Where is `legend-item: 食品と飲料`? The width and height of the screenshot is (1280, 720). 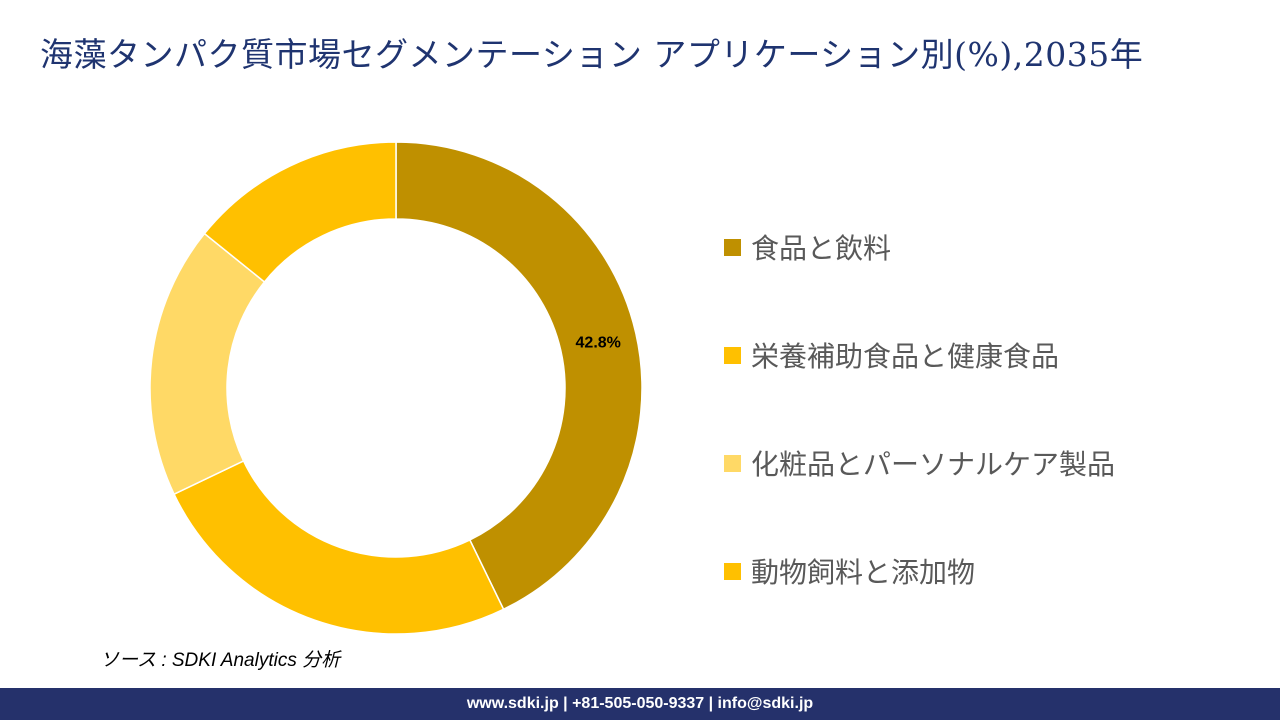 legend-item: 食品と飲料 is located at coordinates (807, 247).